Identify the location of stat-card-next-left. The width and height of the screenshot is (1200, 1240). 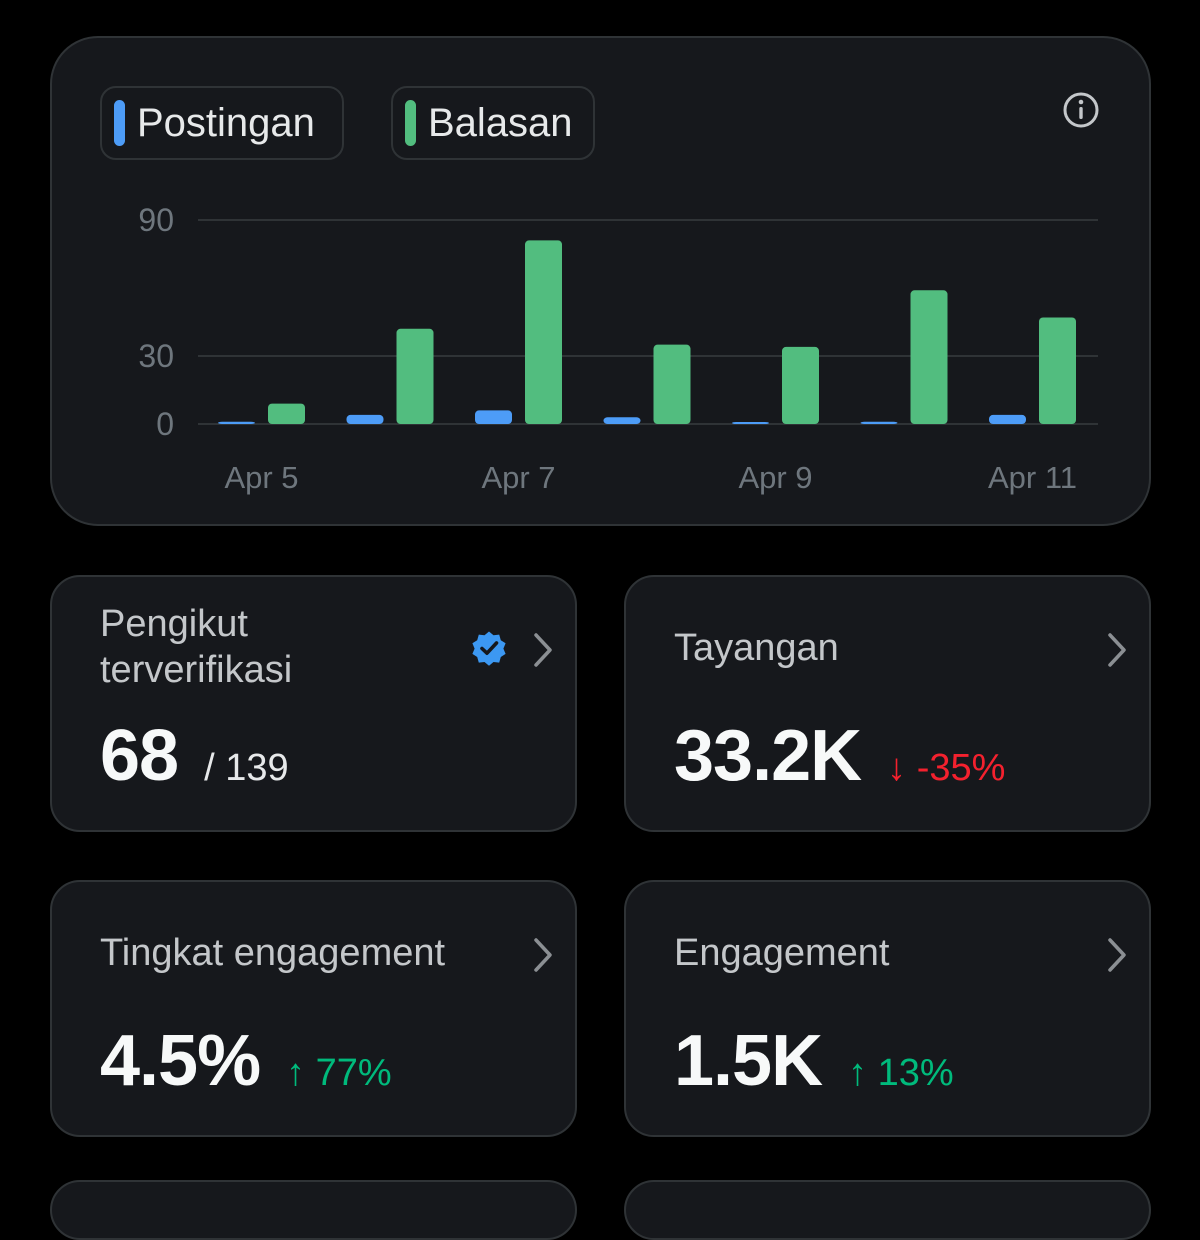
(313, 1210).